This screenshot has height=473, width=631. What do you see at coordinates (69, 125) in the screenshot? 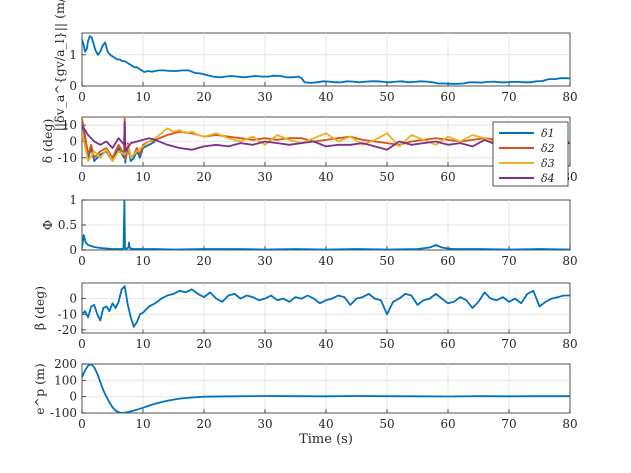
I see `y-tick-label: 10` at bounding box center [69, 125].